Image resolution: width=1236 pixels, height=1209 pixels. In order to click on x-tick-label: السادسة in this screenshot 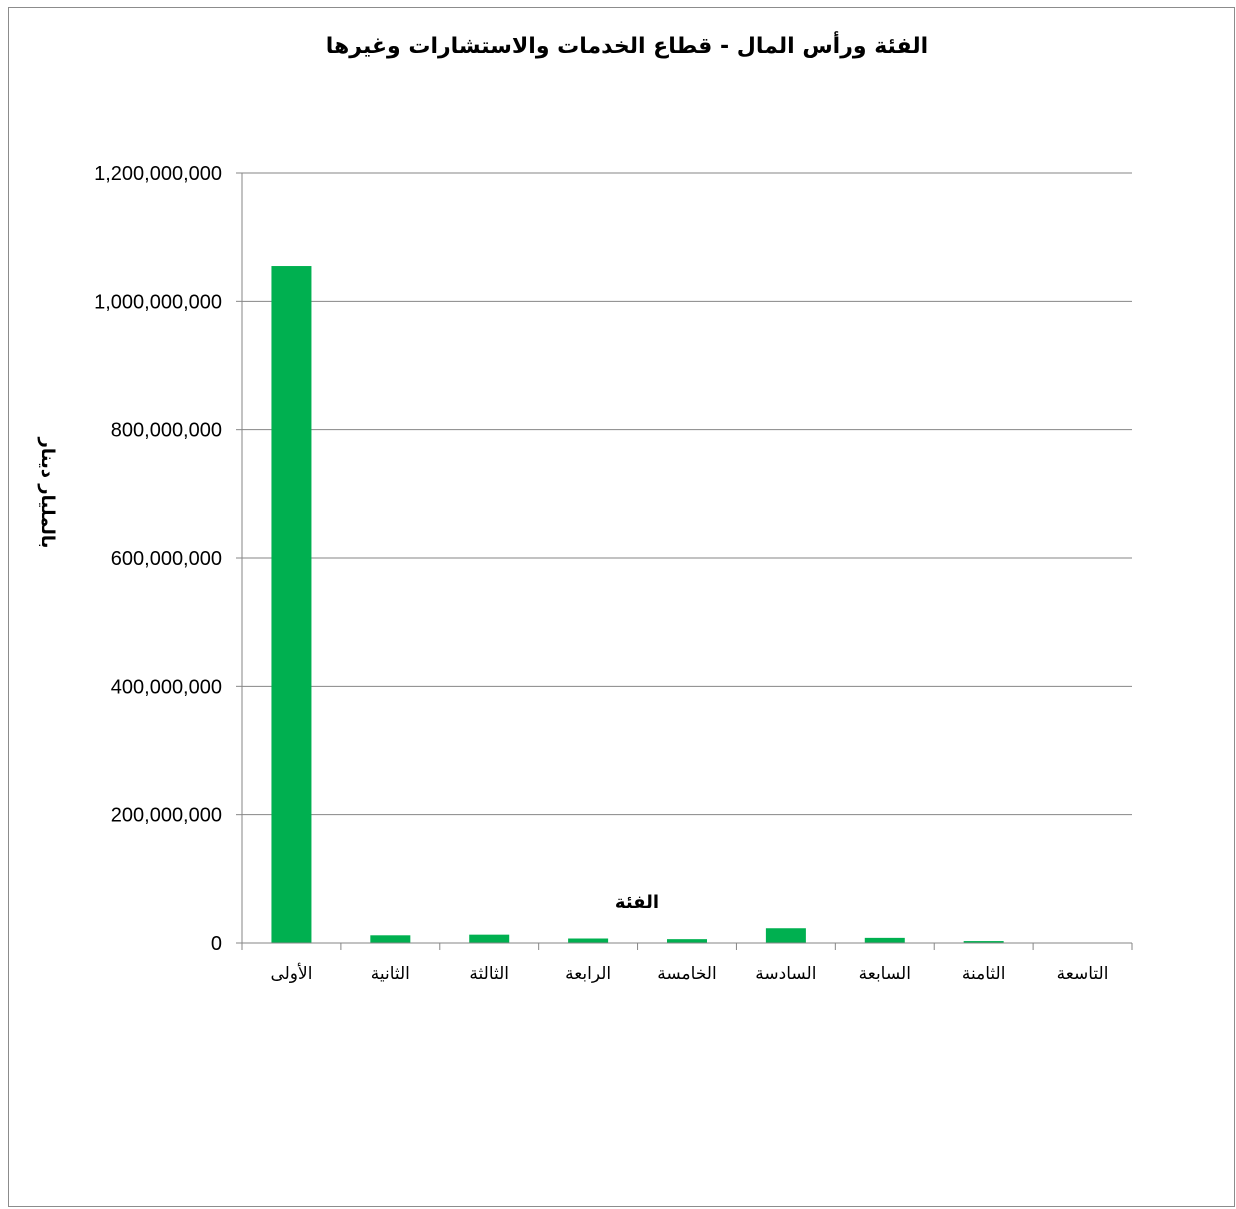, I will do `click(785, 974)`.